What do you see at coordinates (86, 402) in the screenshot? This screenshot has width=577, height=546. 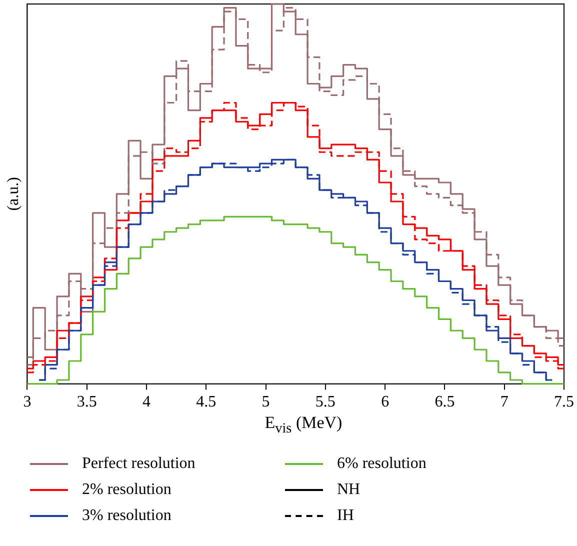 I see `x-tick-label: 3.5` at bounding box center [86, 402].